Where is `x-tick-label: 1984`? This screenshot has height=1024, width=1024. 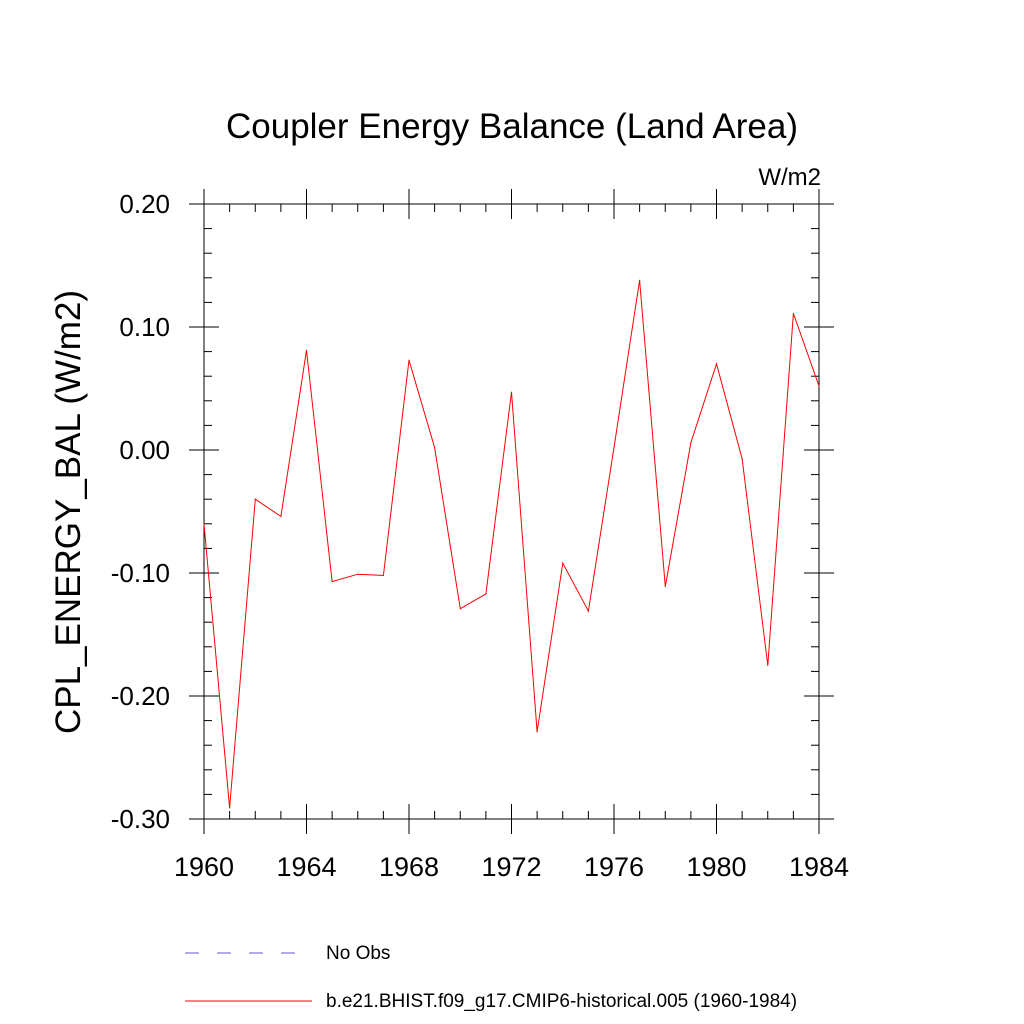
x-tick-label: 1984 is located at coordinates (819, 867).